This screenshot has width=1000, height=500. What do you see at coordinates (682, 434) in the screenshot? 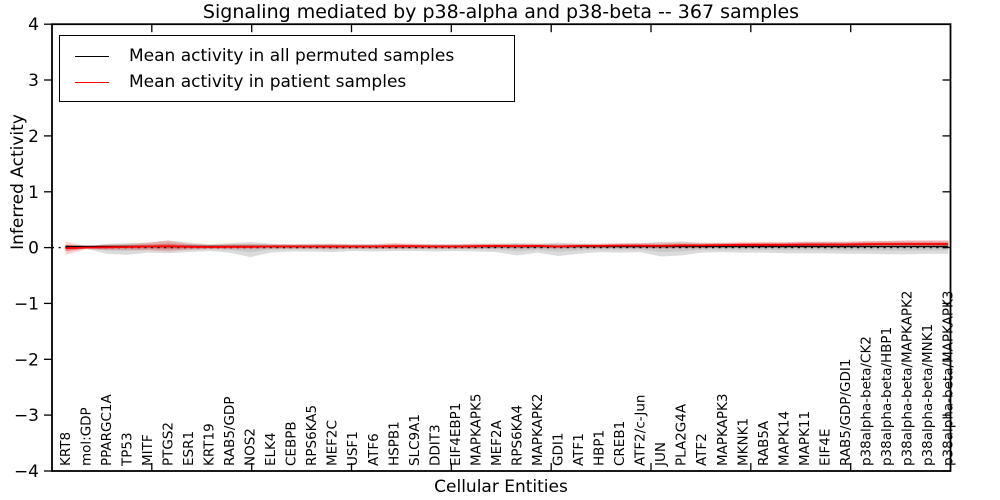
I see `x-category-label: PLA2G4A` at bounding box center [682, 434].